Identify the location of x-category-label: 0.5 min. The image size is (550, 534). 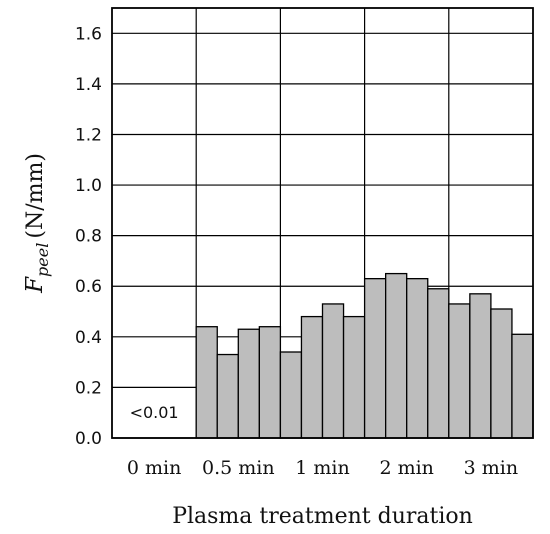
(238, 468).